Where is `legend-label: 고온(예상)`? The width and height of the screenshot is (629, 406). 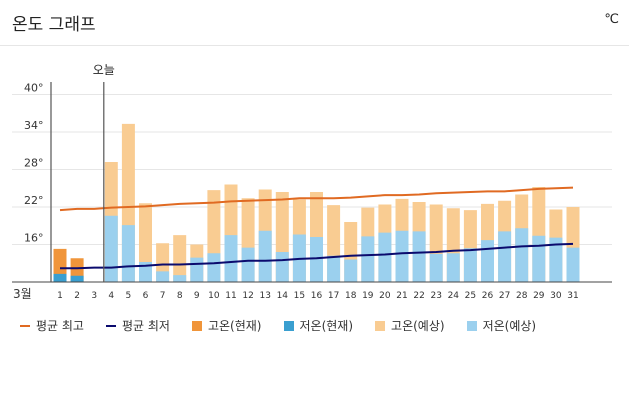 legend-label: 고온(예상) is located at coordinates (418, 326).